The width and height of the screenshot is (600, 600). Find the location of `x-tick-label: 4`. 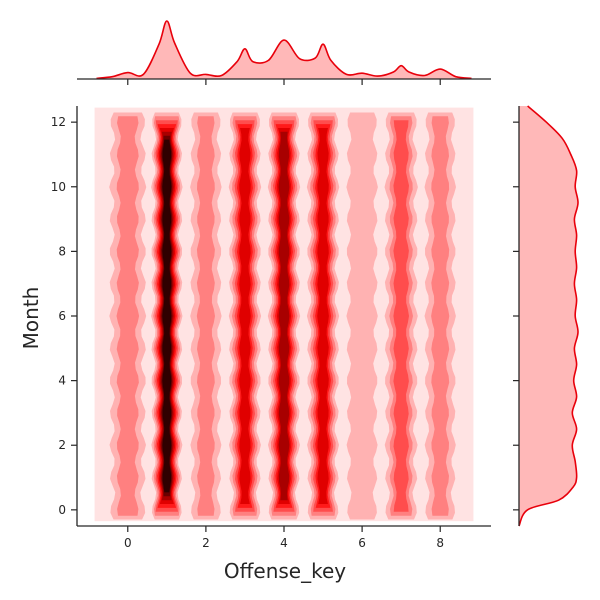

x-tick-label: 4 is located at coordinates (284, 543).